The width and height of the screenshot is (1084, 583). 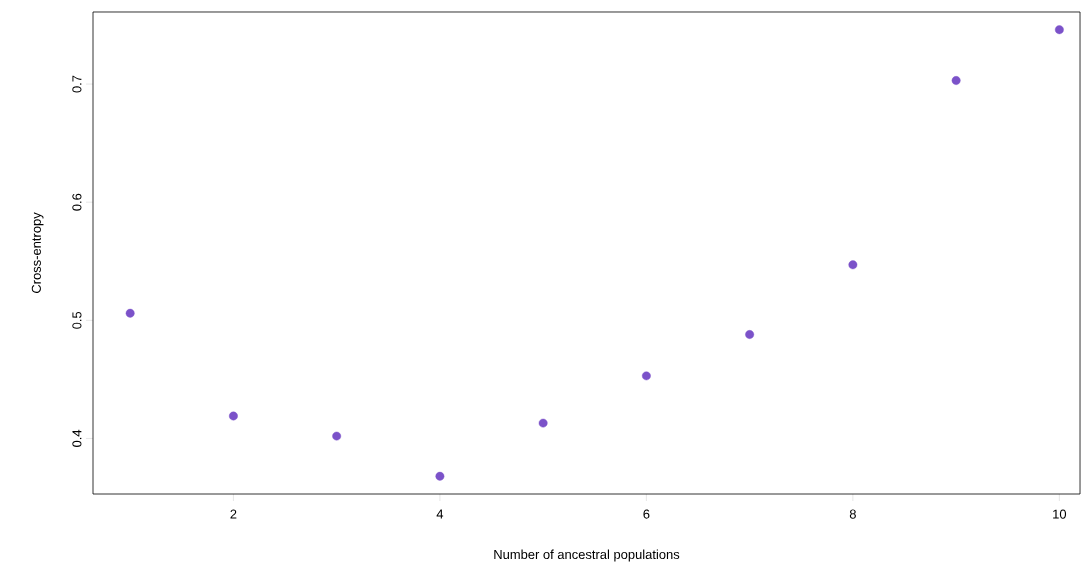 I want to click on y-tick-label: 0.4, so click(x=77, y=438).